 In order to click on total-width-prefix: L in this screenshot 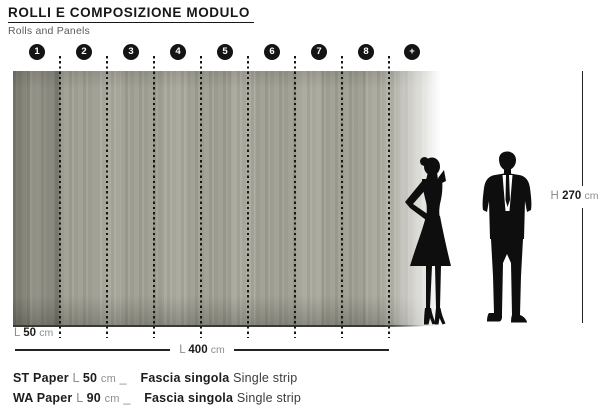, I will do `click(182, 350)`.